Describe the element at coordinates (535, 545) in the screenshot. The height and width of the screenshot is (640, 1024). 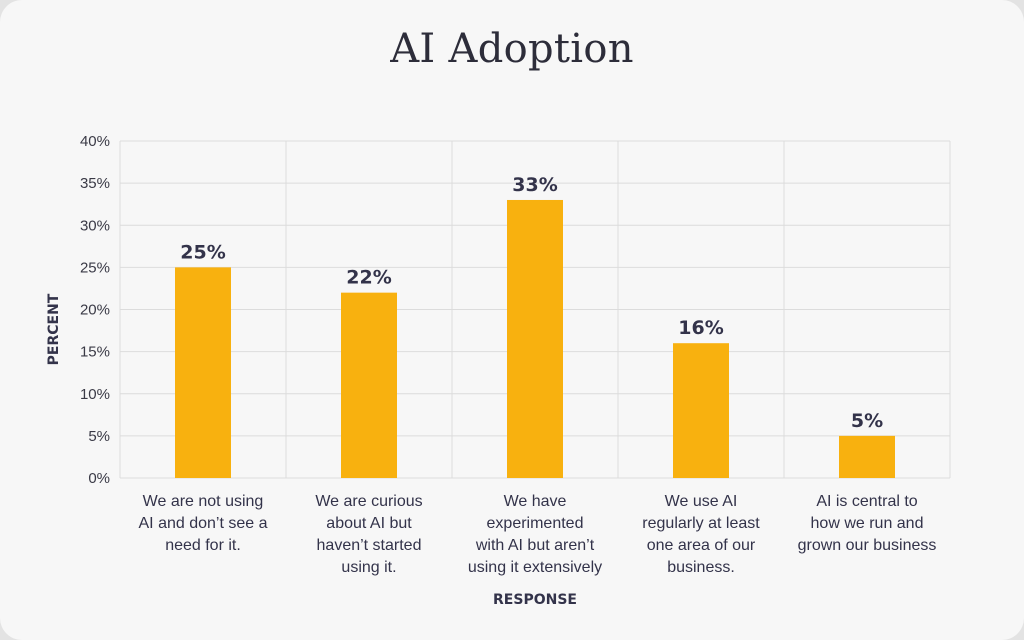
I see `x-tick-label: with AI but aren’t` at that location.